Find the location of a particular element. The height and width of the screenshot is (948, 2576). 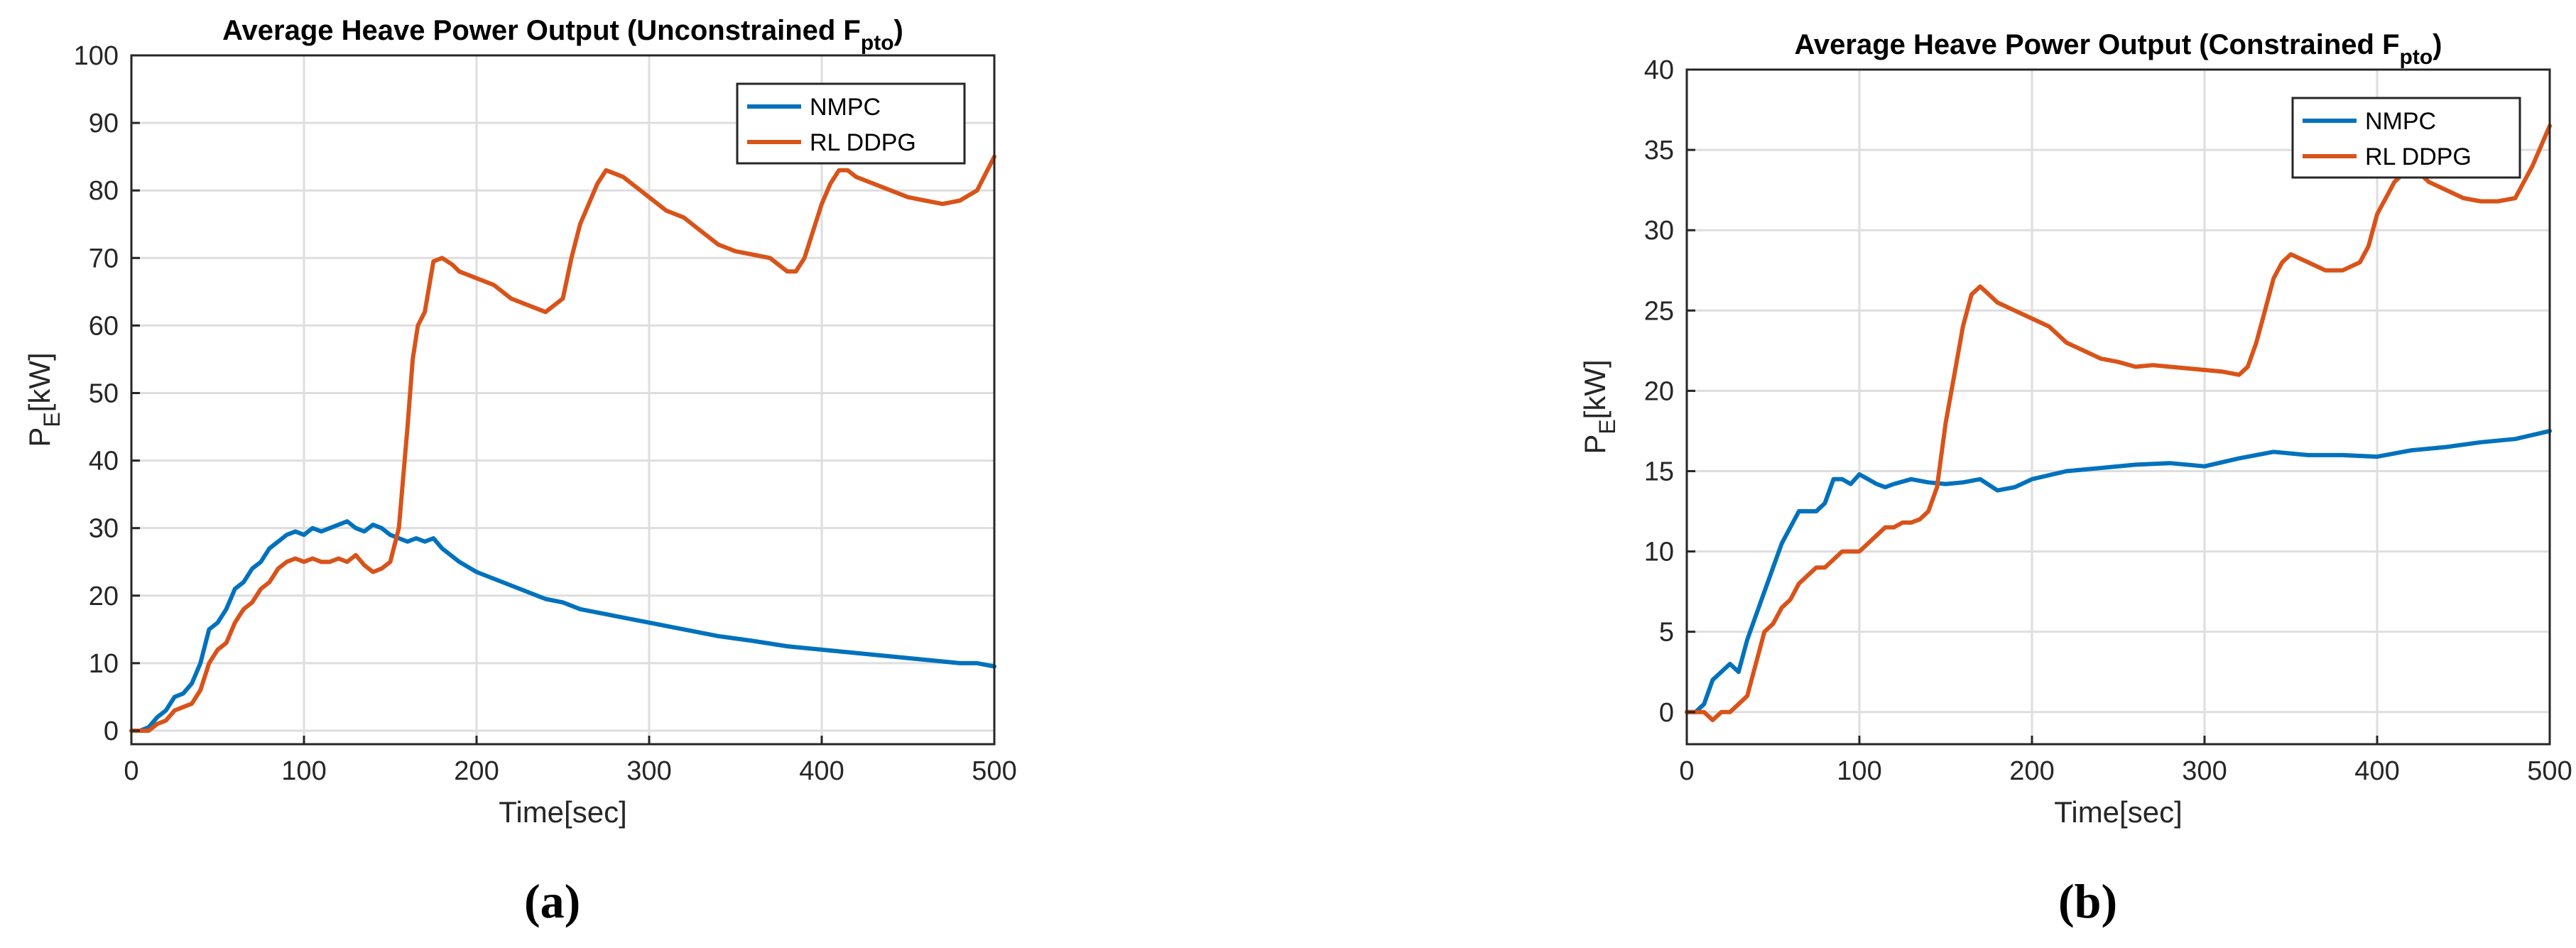

chart-b-xtick-label: 500 is located at coordinates (2549, 771).